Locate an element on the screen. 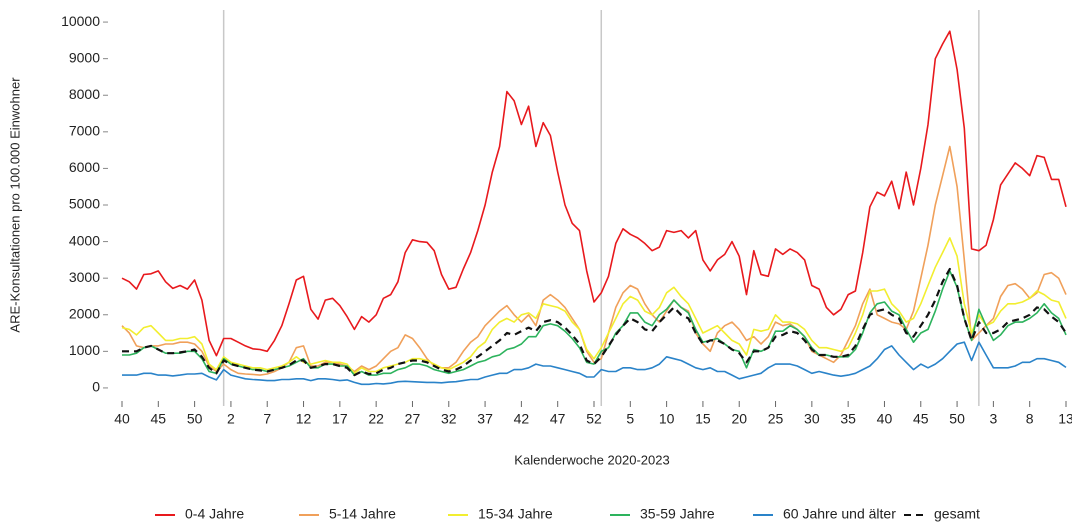  legend-label: 0-4 Jahre is located at coordinates (214, 514).